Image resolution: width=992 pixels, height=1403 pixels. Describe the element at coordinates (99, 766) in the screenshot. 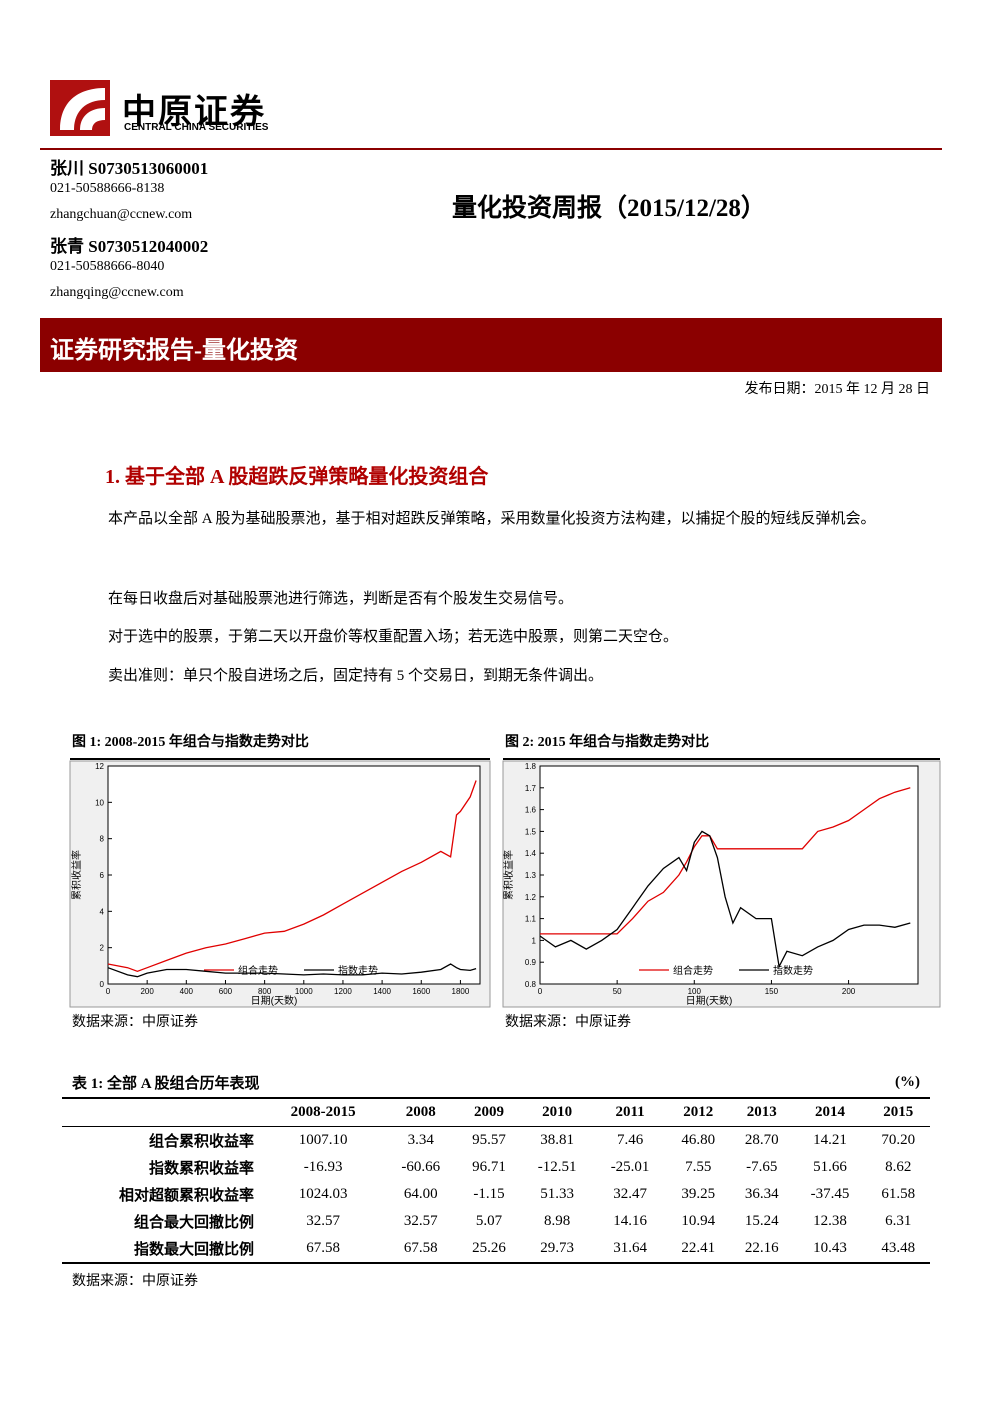

I see `y-tick-label: 12` at that location.